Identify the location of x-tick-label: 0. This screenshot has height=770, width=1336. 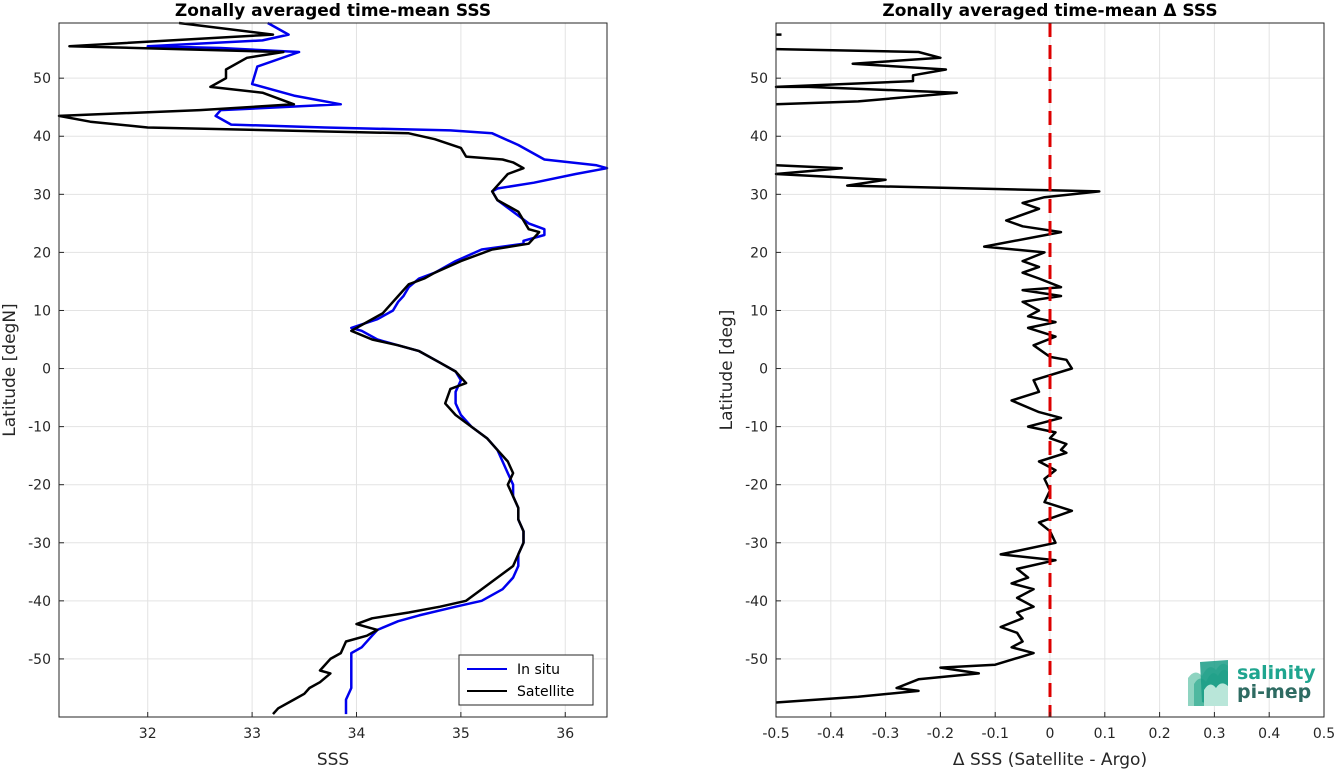
(1050, 734).